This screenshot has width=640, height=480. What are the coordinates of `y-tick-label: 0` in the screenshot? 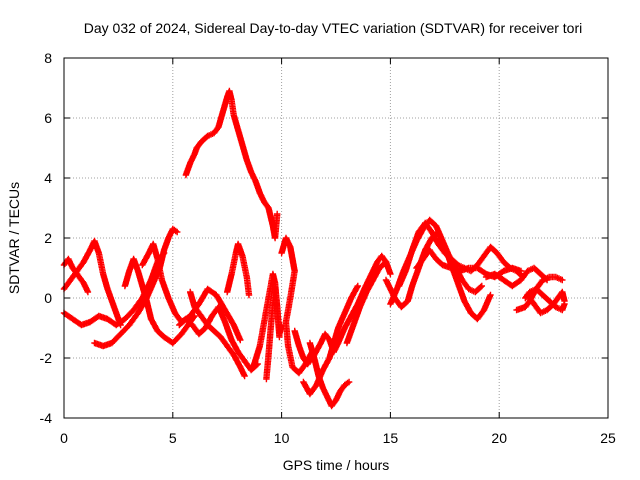 It's located at (48, 298).